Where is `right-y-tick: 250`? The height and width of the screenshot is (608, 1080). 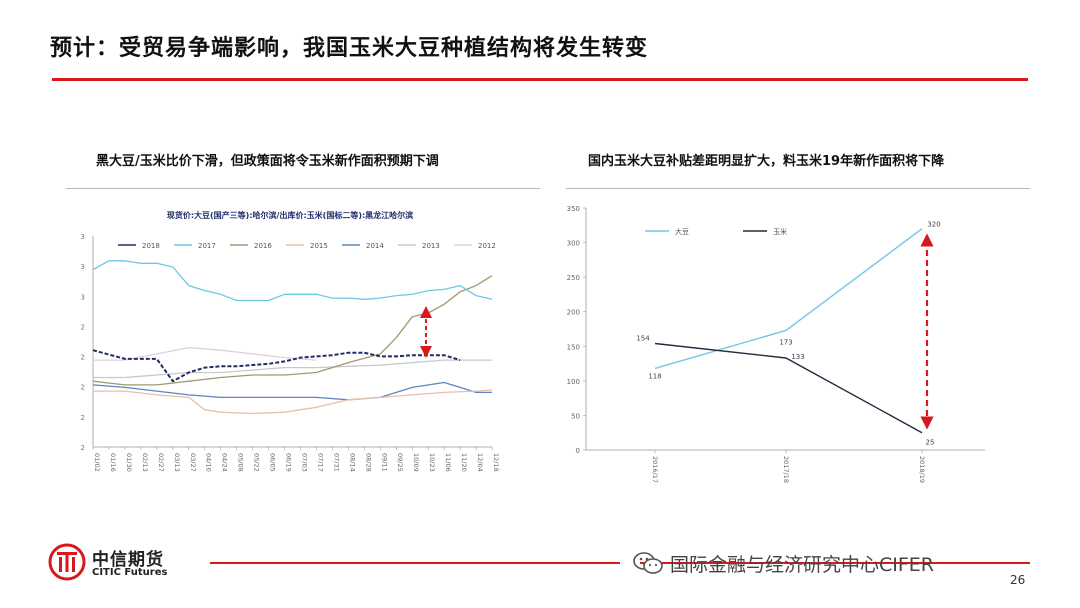 right-y-tick: 250 is located at coordinates (573, 278).